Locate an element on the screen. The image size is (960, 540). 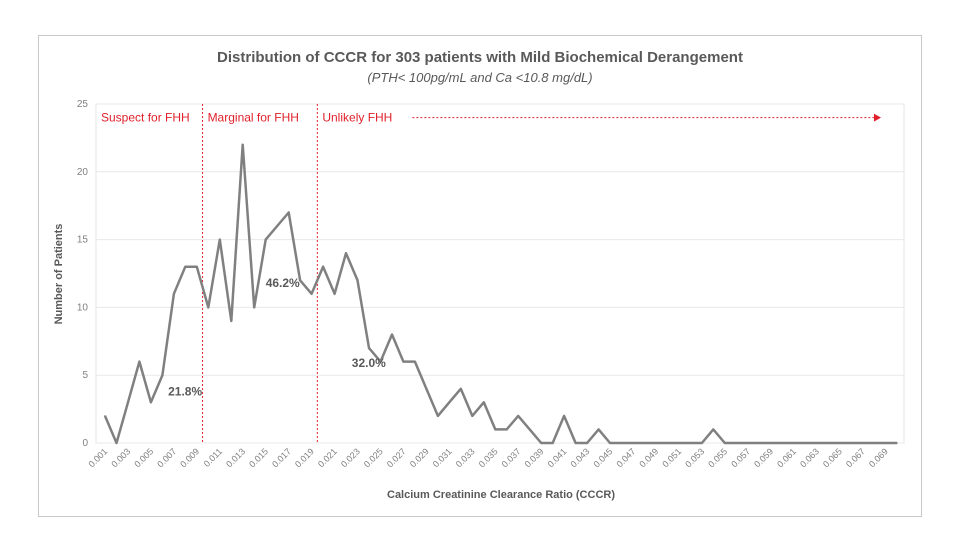
x-tick-label: 0.017 is located at coordinates (281, 457).